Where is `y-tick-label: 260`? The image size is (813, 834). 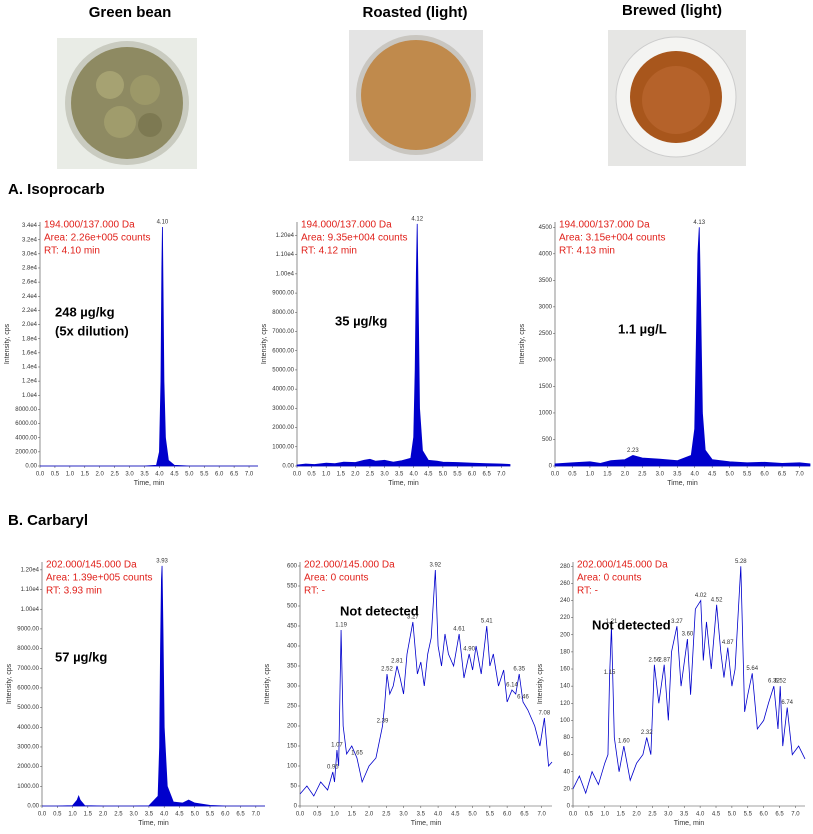 y-tick-label: 260 is located at coordinates (565, 584).